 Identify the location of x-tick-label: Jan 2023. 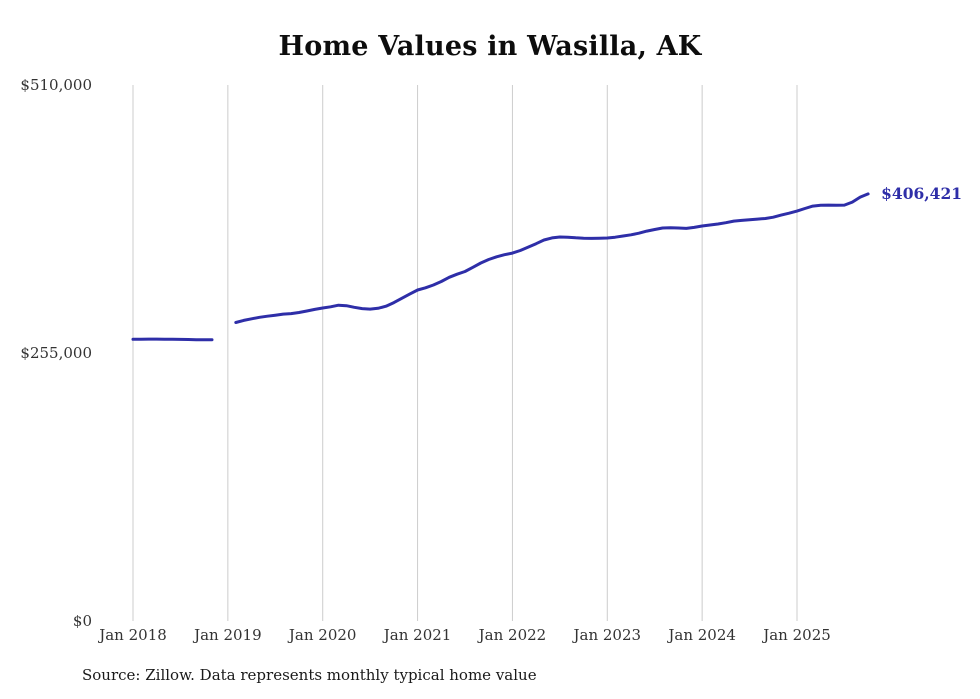
(607, 635).